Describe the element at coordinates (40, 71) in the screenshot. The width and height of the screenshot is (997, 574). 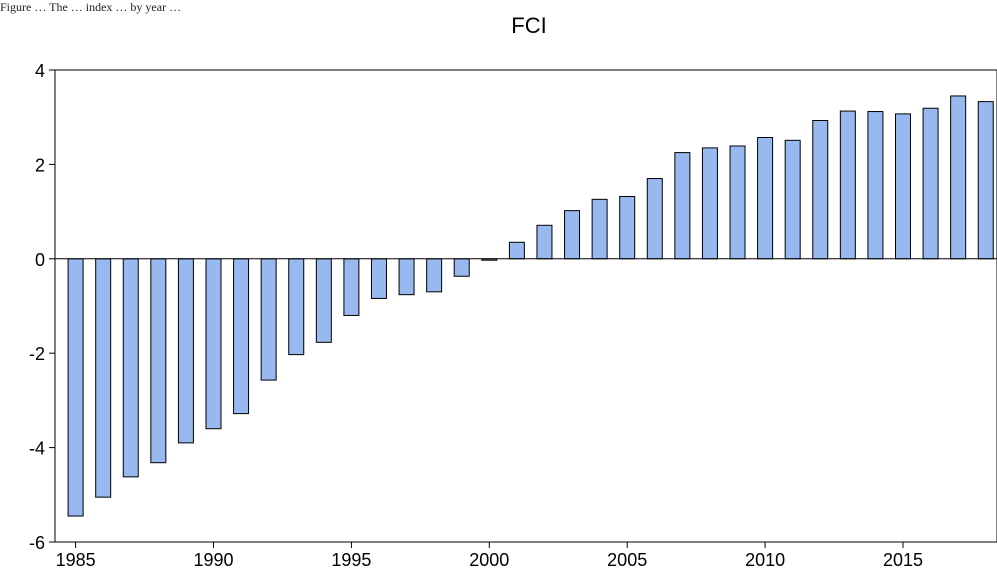
I see `y-tick-label: 4` at that location.